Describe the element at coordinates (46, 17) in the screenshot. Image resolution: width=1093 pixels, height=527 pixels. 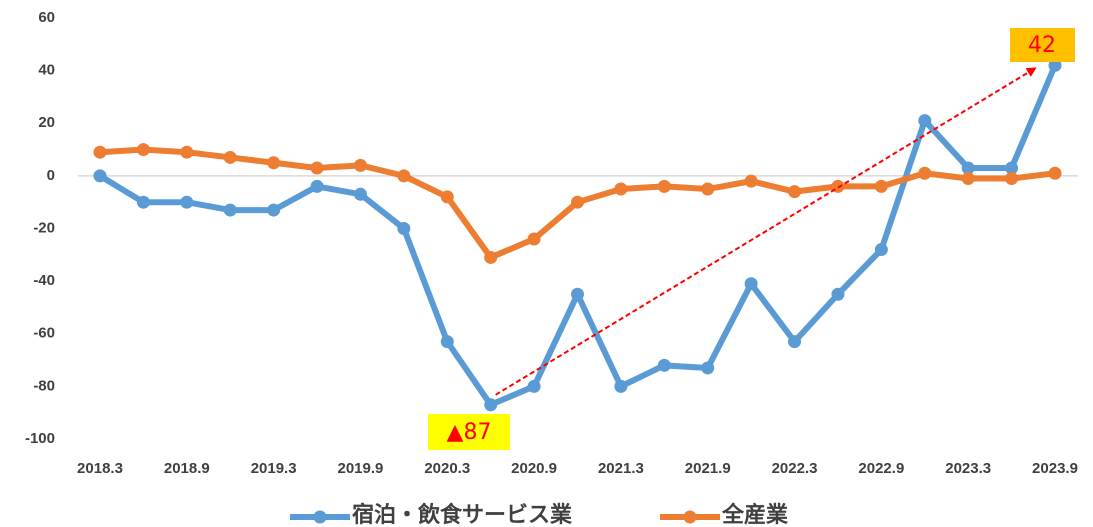
I see `y-tick-label: 60` at that location.